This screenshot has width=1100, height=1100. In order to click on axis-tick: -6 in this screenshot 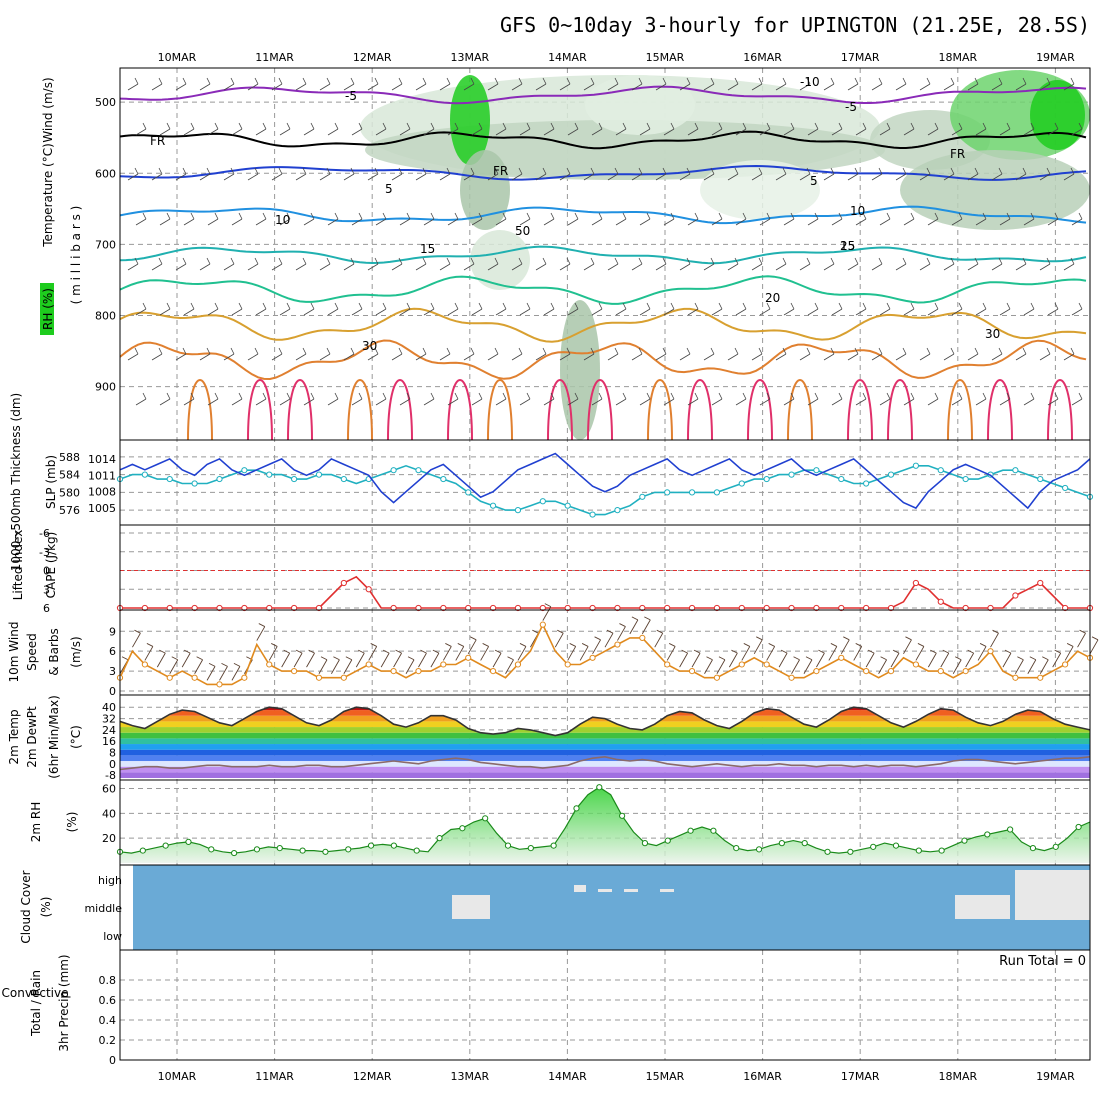, I will do `click(44, 533)`.